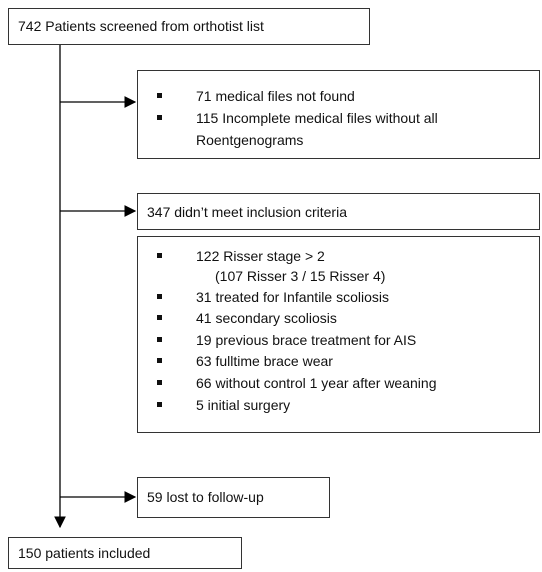 This screenshot has width=542, height=572. Describe the element at coordinates (266, 318) in the screenshot. I see `exclusion-item: 41 secondary scoliosis` at that location.